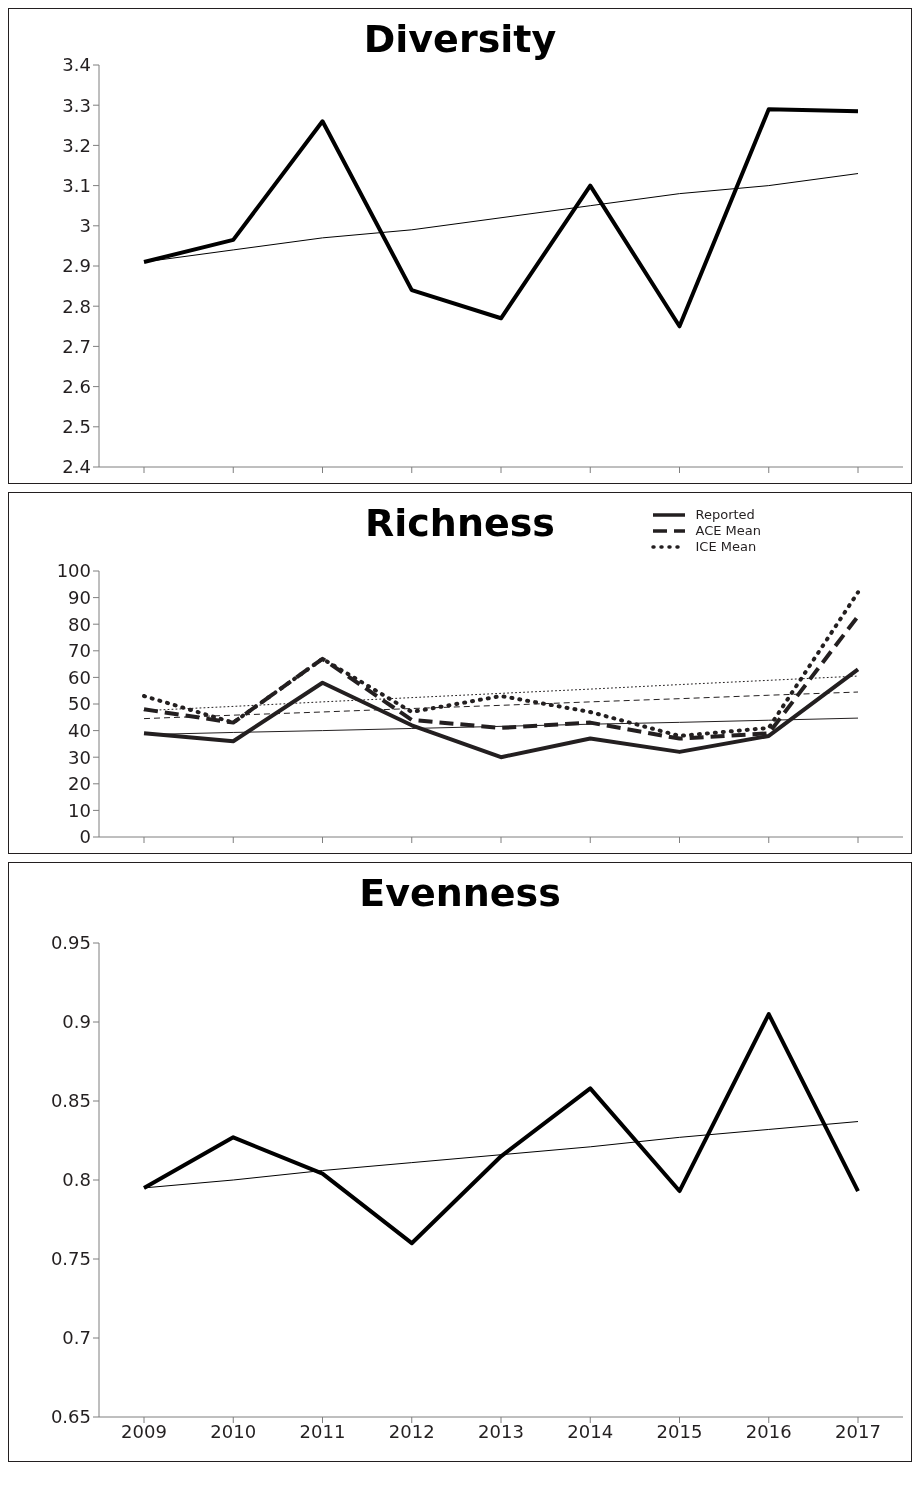 The height and width of the screenshot is (1489, 922). I want to click on y-tick-label: 0.65, so click(70, 1417).